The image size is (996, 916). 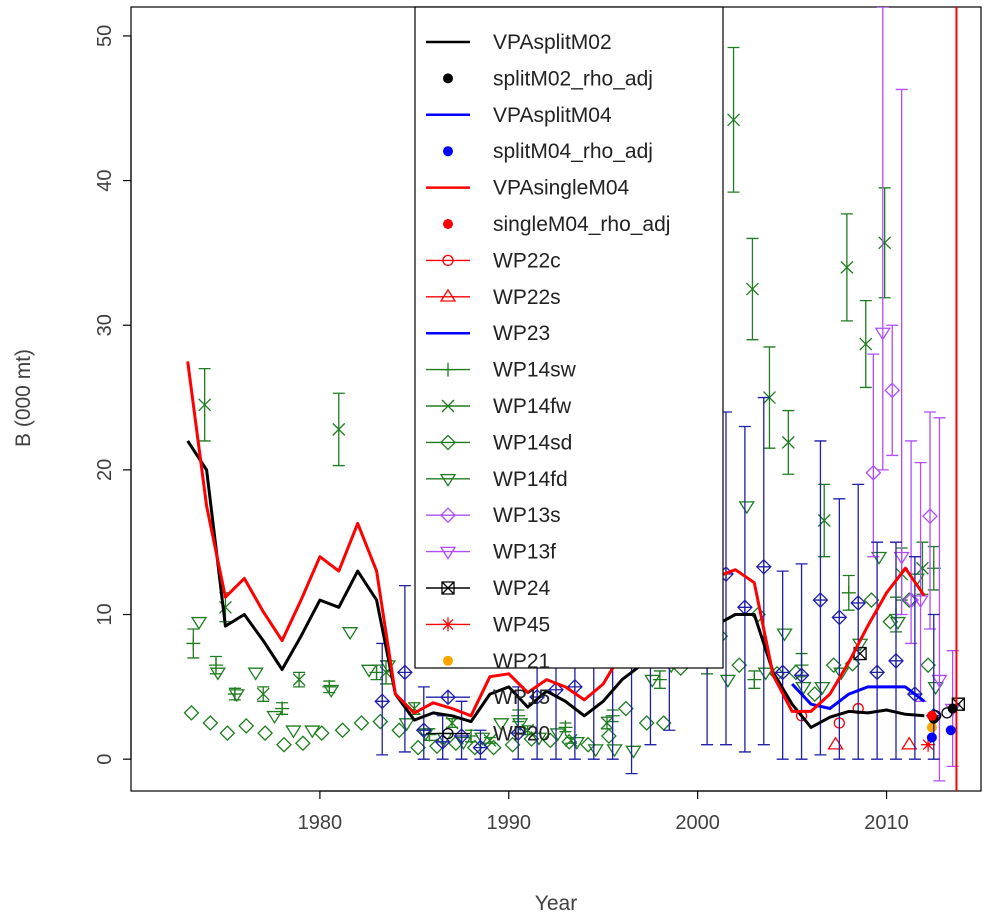 What do you see at coordinates (497, 479) in the screenshot?
I see `legend-entry-wp14fd: WP14fd` at bounding box center [497, 479].